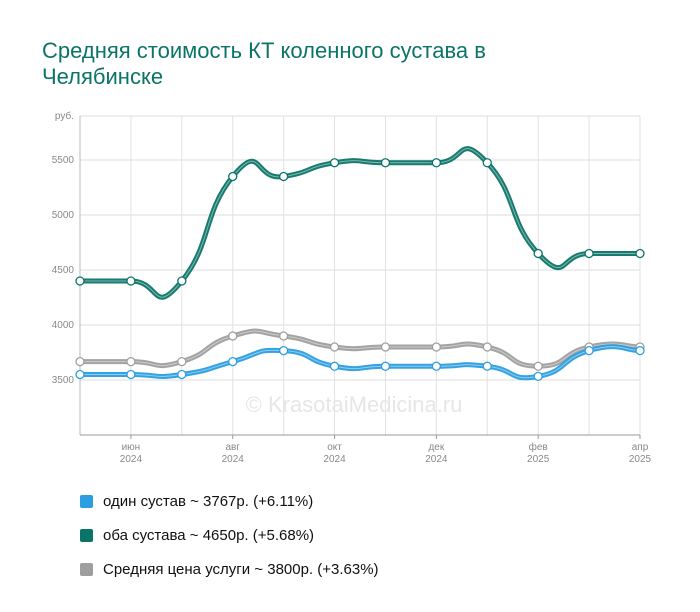 The image size is (700, 612). I want to click on y-axis-unit-label: руб., so click(64, 116).